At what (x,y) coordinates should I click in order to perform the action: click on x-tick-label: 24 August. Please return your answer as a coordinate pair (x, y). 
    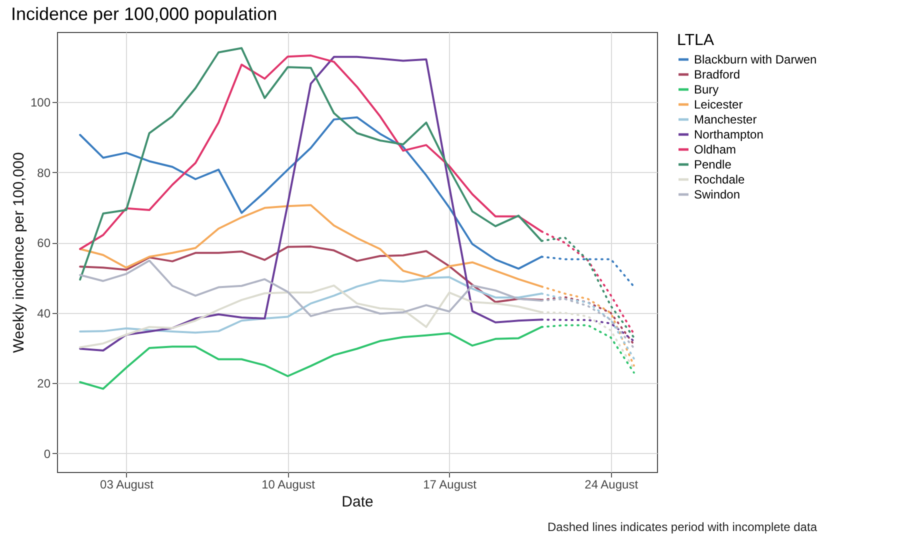
    Looking at the image, I should click on (611, 485).